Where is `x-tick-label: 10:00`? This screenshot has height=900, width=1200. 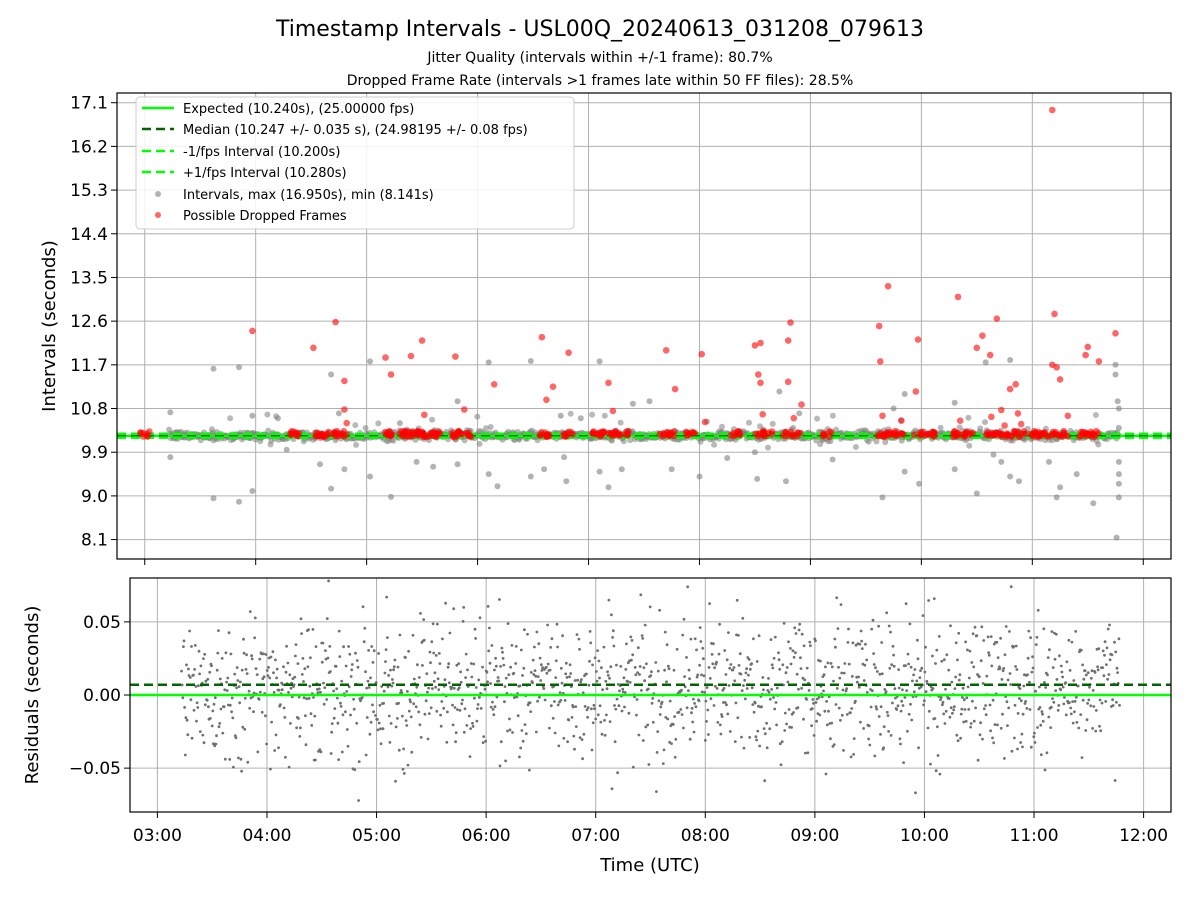 x-tick-label: 10:00 is located at coordinates (924, 836).